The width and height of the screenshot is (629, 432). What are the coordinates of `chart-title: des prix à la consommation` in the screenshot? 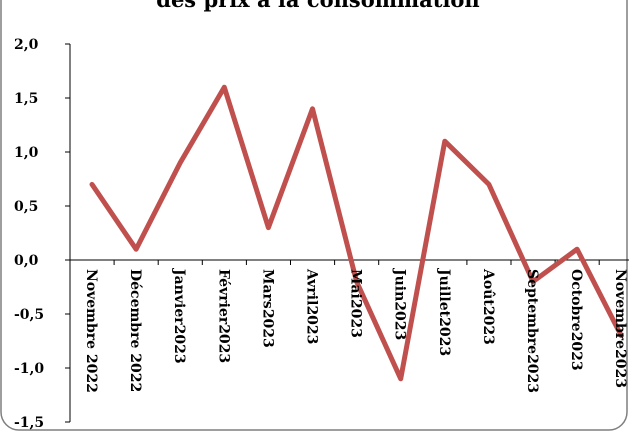 It's located at (317, 6).